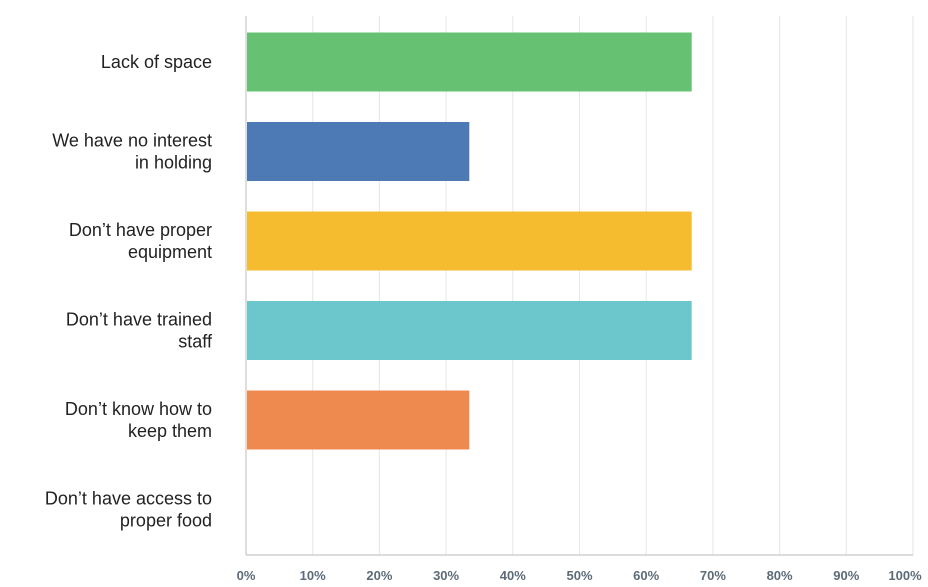 The height and width of the screenshot is (587, 928). Describe the element at coordinates (173, 163) in the screenshot. I see `category-label: in holding` at that location.